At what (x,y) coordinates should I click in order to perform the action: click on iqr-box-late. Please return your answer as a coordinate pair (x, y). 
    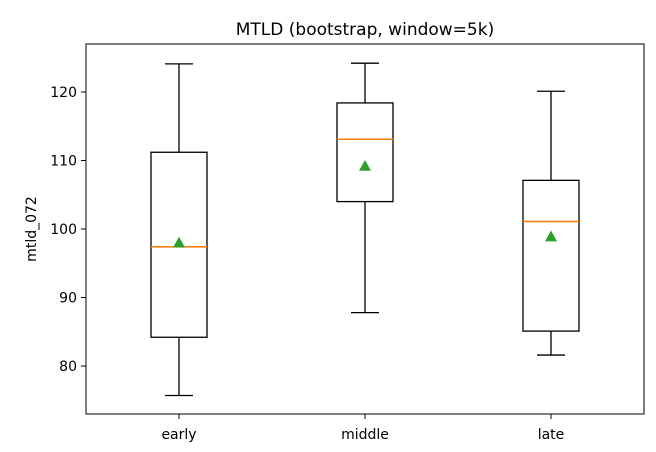
    Looking at the image, I should click on (551, 255).